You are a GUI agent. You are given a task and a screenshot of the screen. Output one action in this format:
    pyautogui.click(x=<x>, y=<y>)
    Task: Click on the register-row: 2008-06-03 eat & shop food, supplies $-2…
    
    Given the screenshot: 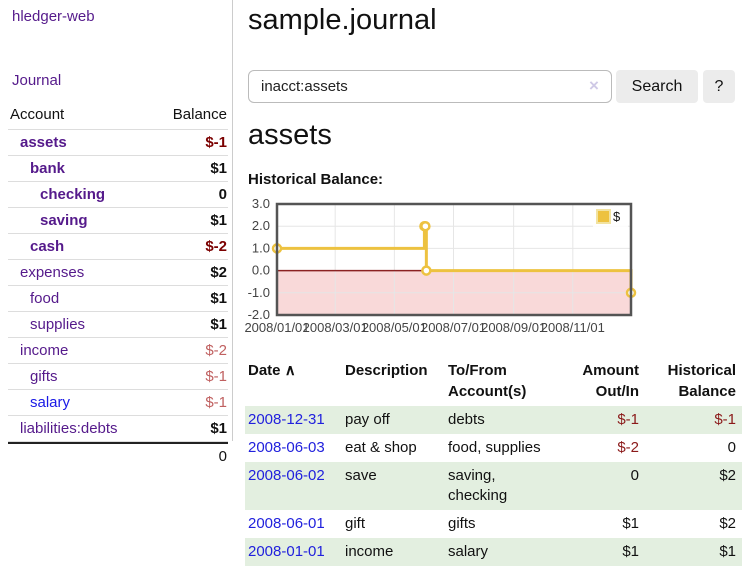 What is the action you would take?
    pyautogui.click(x=493, y=448)
    